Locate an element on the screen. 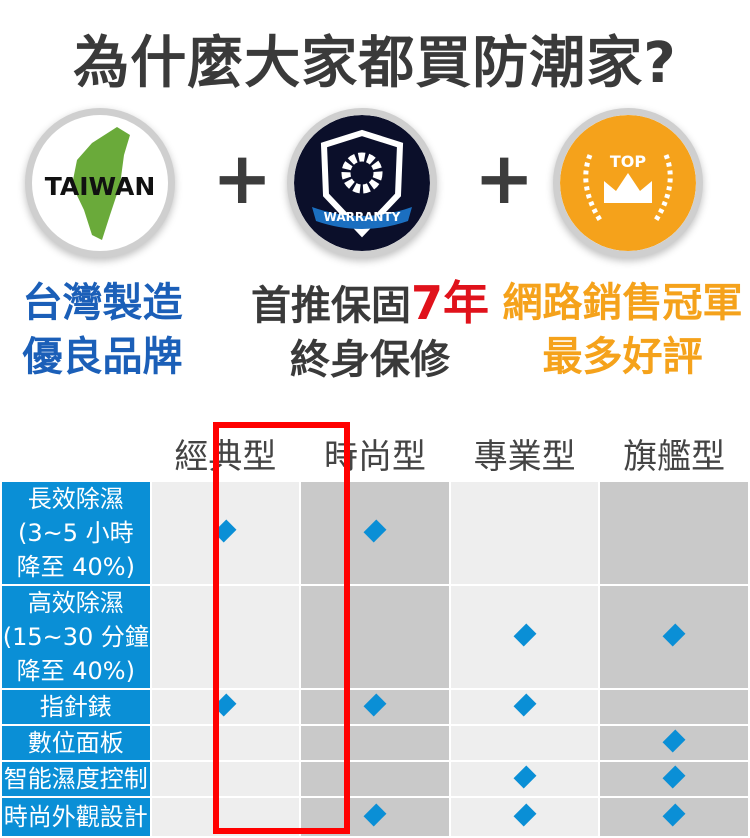 The width and height of the screenshot is (750, 838). caption-line: 終身保修 is located at coordinates (370, 360).